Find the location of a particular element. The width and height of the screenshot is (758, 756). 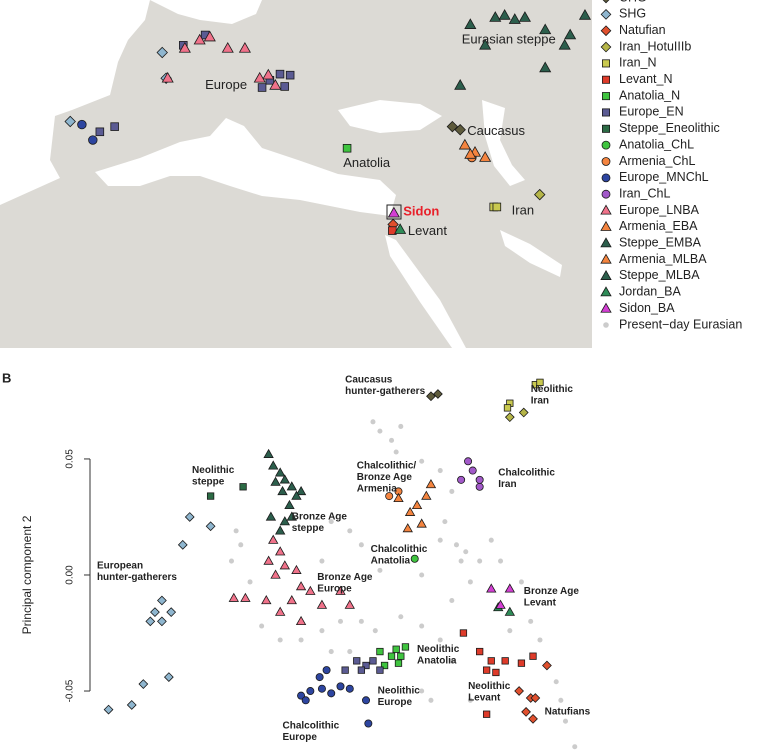

legend-label: SHG is located at coordinates (632, 14).